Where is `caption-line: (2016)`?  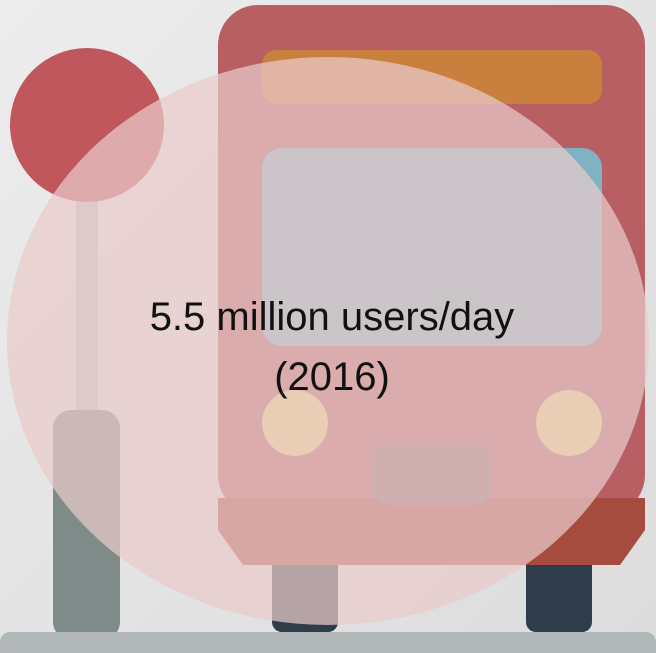
caption-line: (2016) is located at coordinates (332, 377).